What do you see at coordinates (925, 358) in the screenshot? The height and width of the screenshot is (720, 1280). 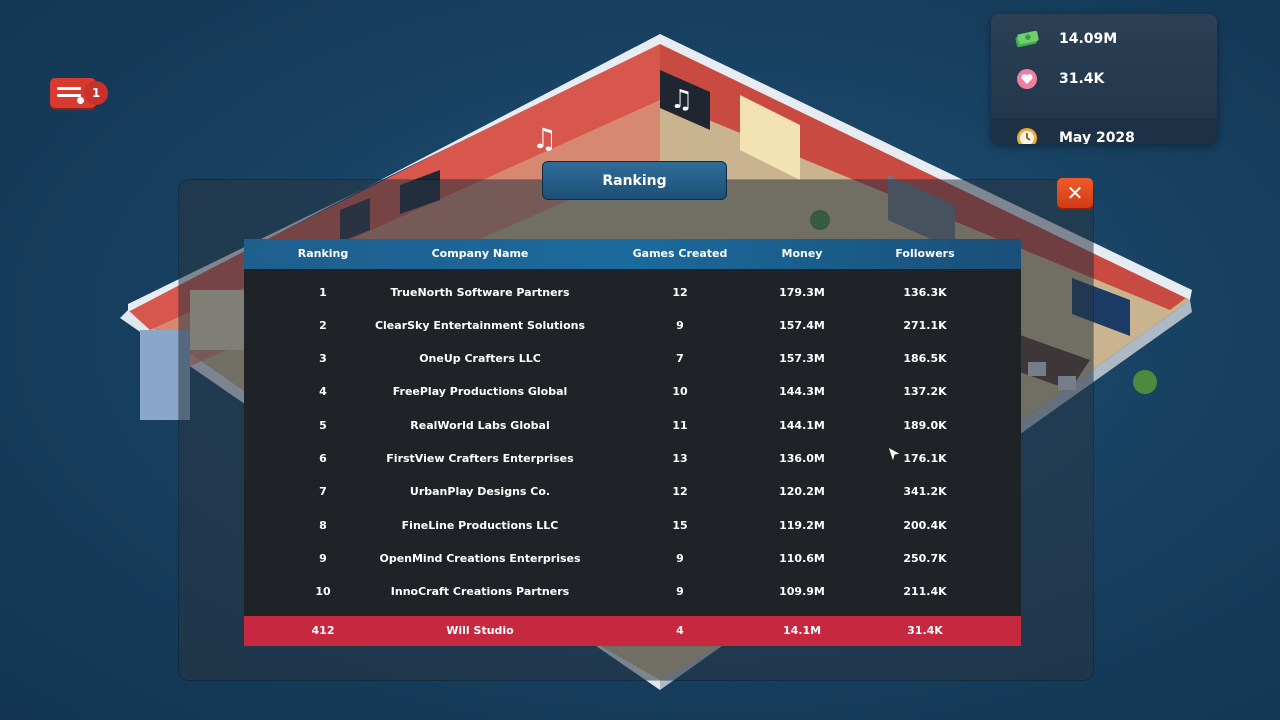 I see `cell-followers: 186.5K` at bounding box center [925, 358].